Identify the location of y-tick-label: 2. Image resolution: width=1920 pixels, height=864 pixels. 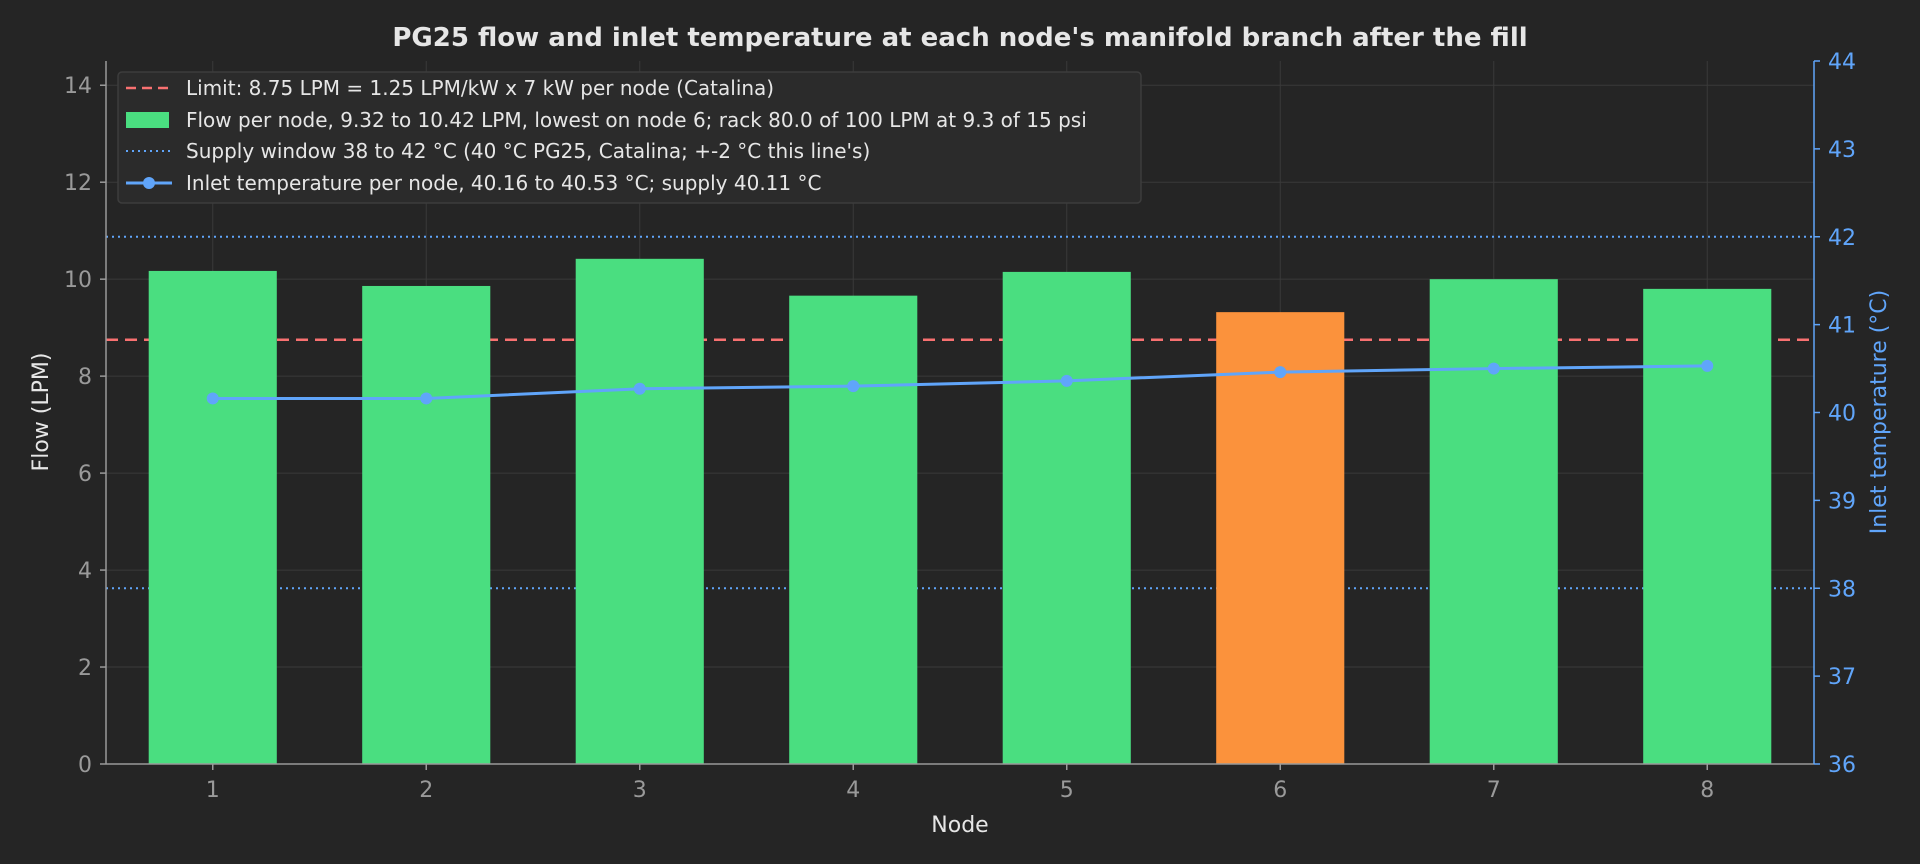
(85, 668).